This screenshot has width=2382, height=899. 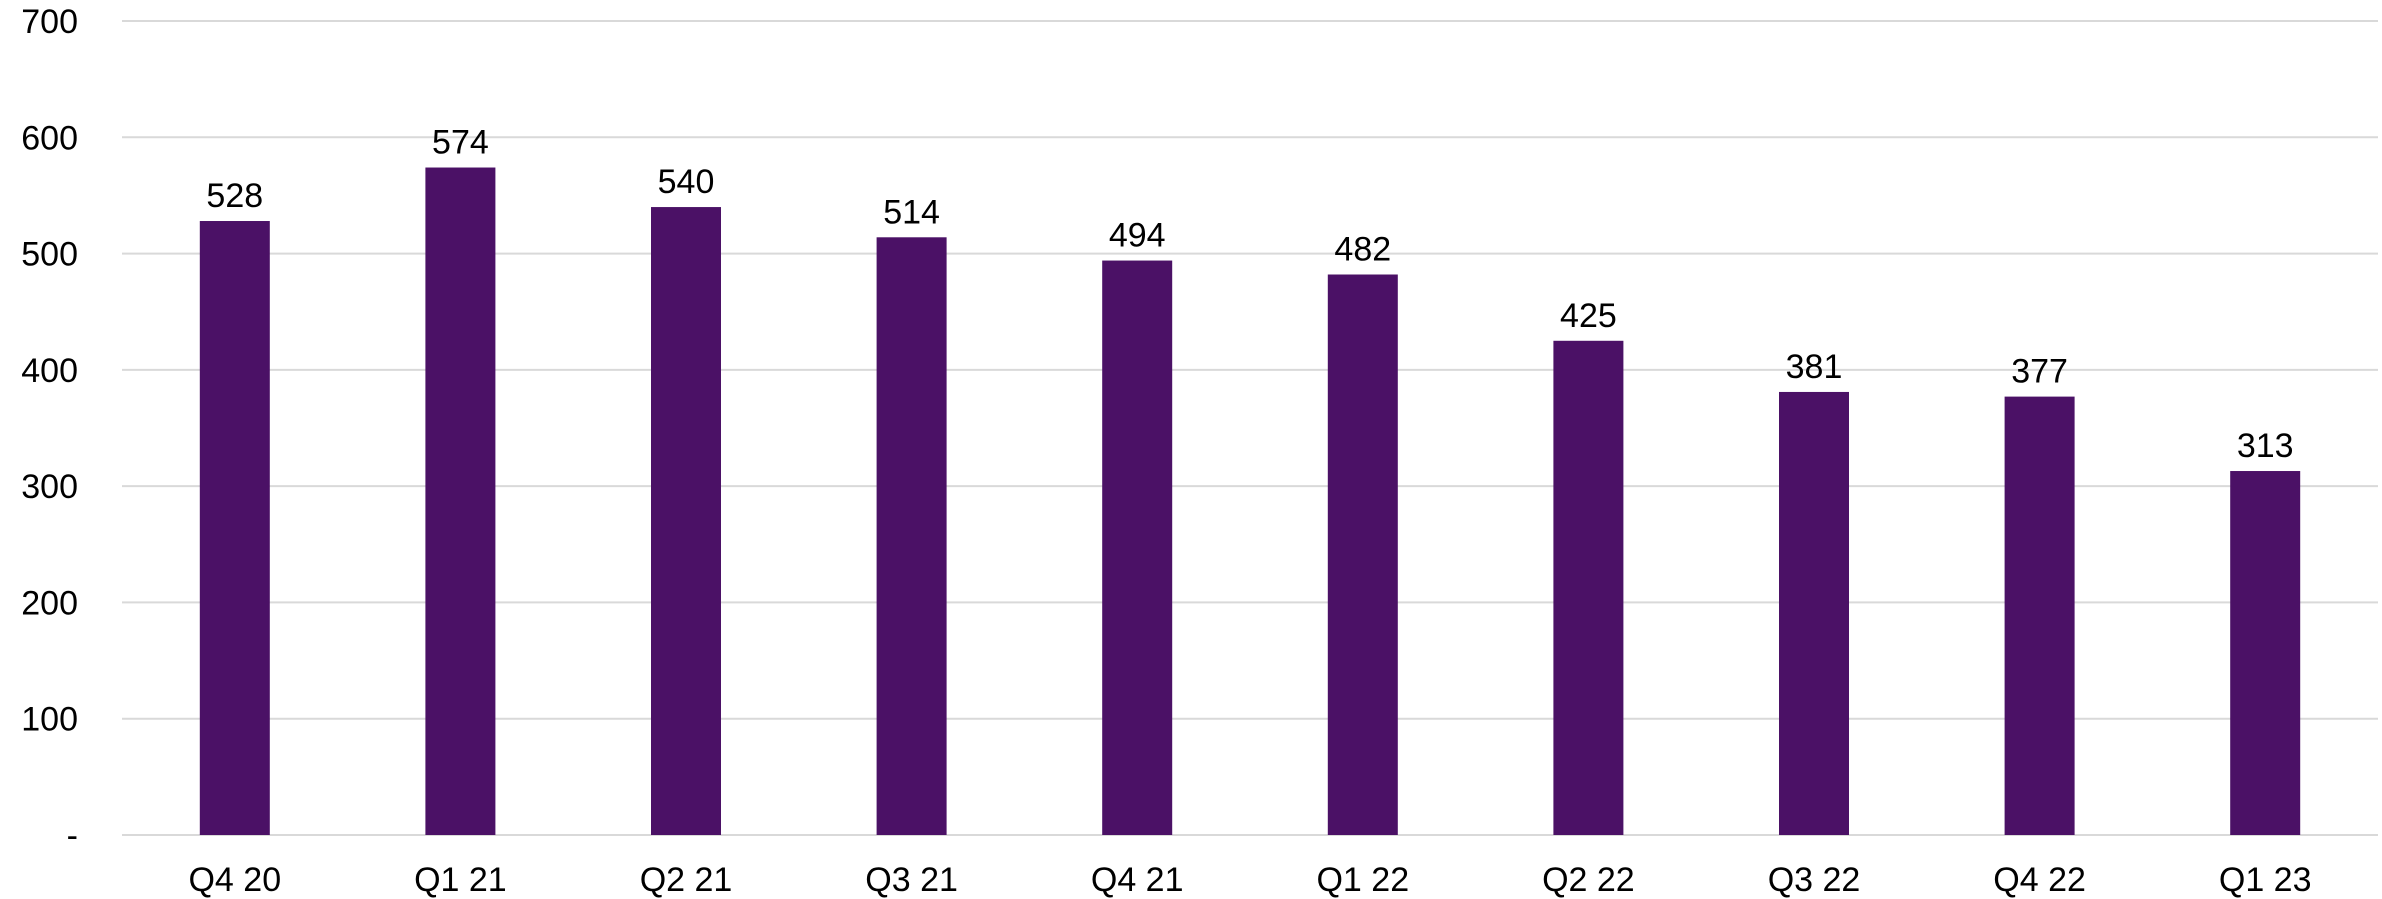 What do you see at coordinates (460, 143) in the screenshot?
I see `data-label: 574` at bounding box center [460, 143].